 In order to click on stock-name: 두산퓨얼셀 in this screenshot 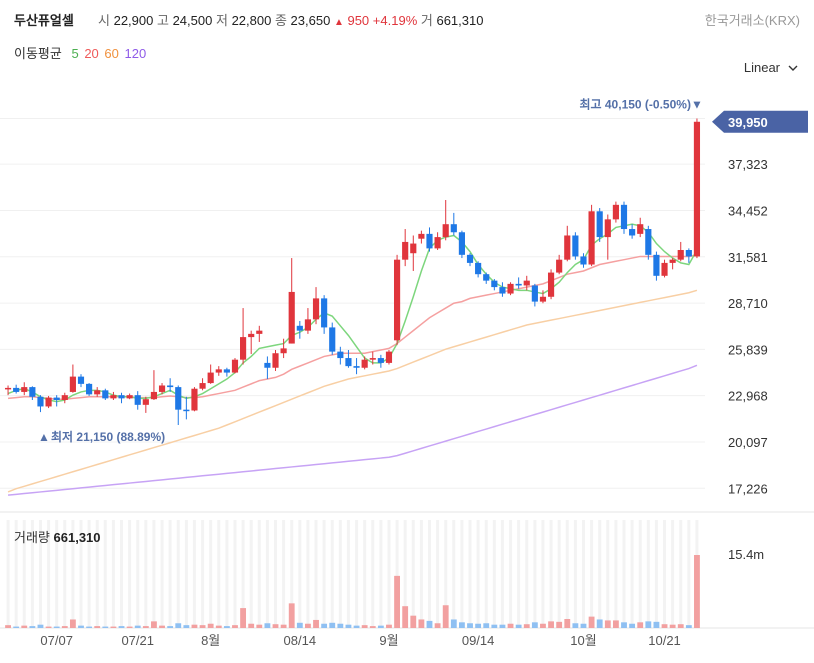, I will do `click(44, 20)`.